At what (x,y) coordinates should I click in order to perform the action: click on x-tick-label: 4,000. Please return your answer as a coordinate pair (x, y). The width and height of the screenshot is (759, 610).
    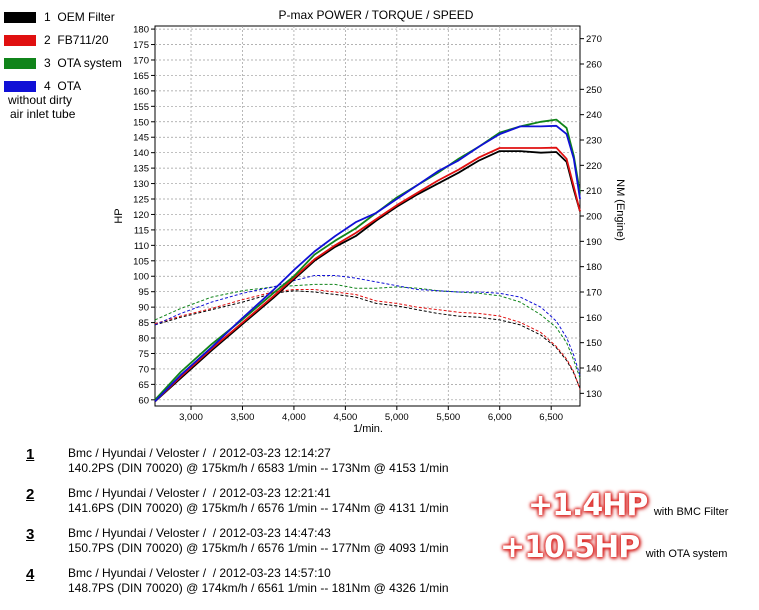
    Looking at the image, I should click on (294, 417).